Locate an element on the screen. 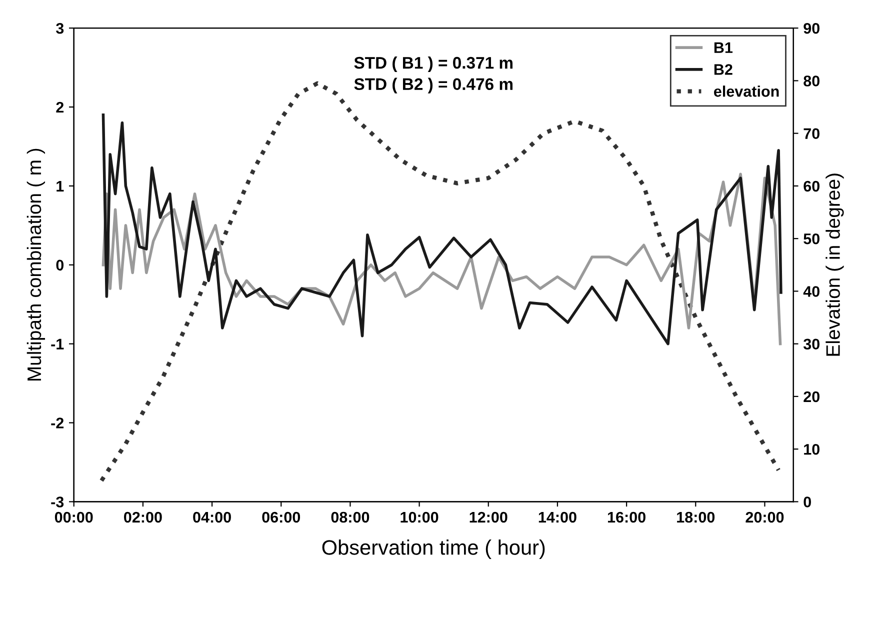  x-tick-label: 14:00 is located at coordinates (557, 517).